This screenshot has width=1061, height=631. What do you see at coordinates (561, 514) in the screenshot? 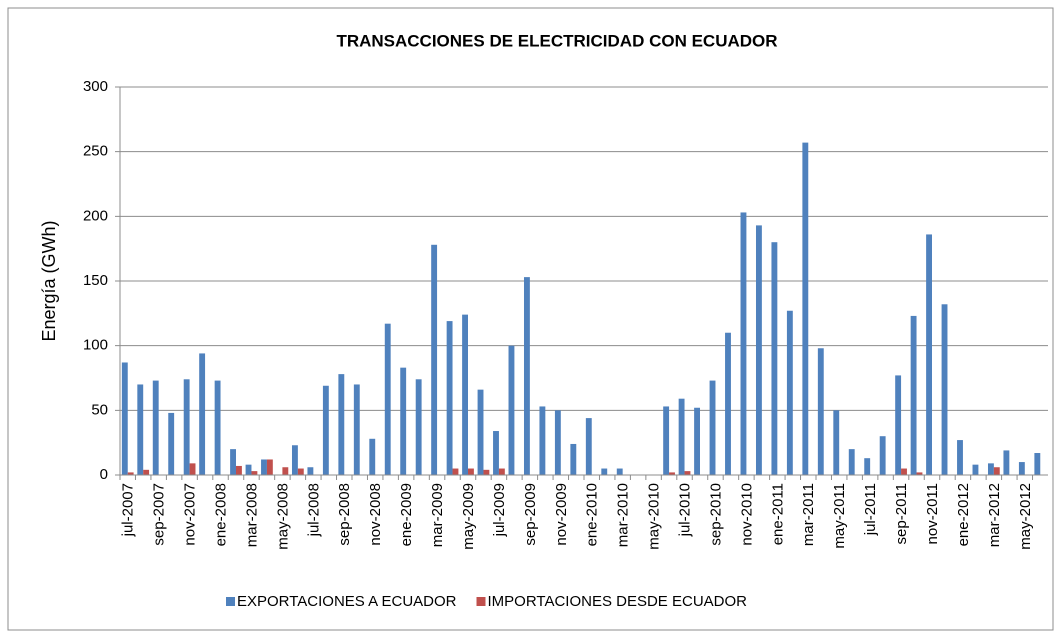
I see `x-tick-label: nov-2009` at bounding box center [561, 514].